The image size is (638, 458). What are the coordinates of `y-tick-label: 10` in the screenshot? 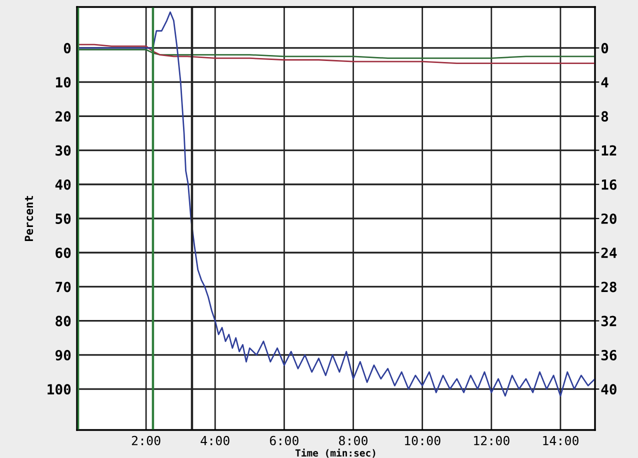 It's located at (63, 82).